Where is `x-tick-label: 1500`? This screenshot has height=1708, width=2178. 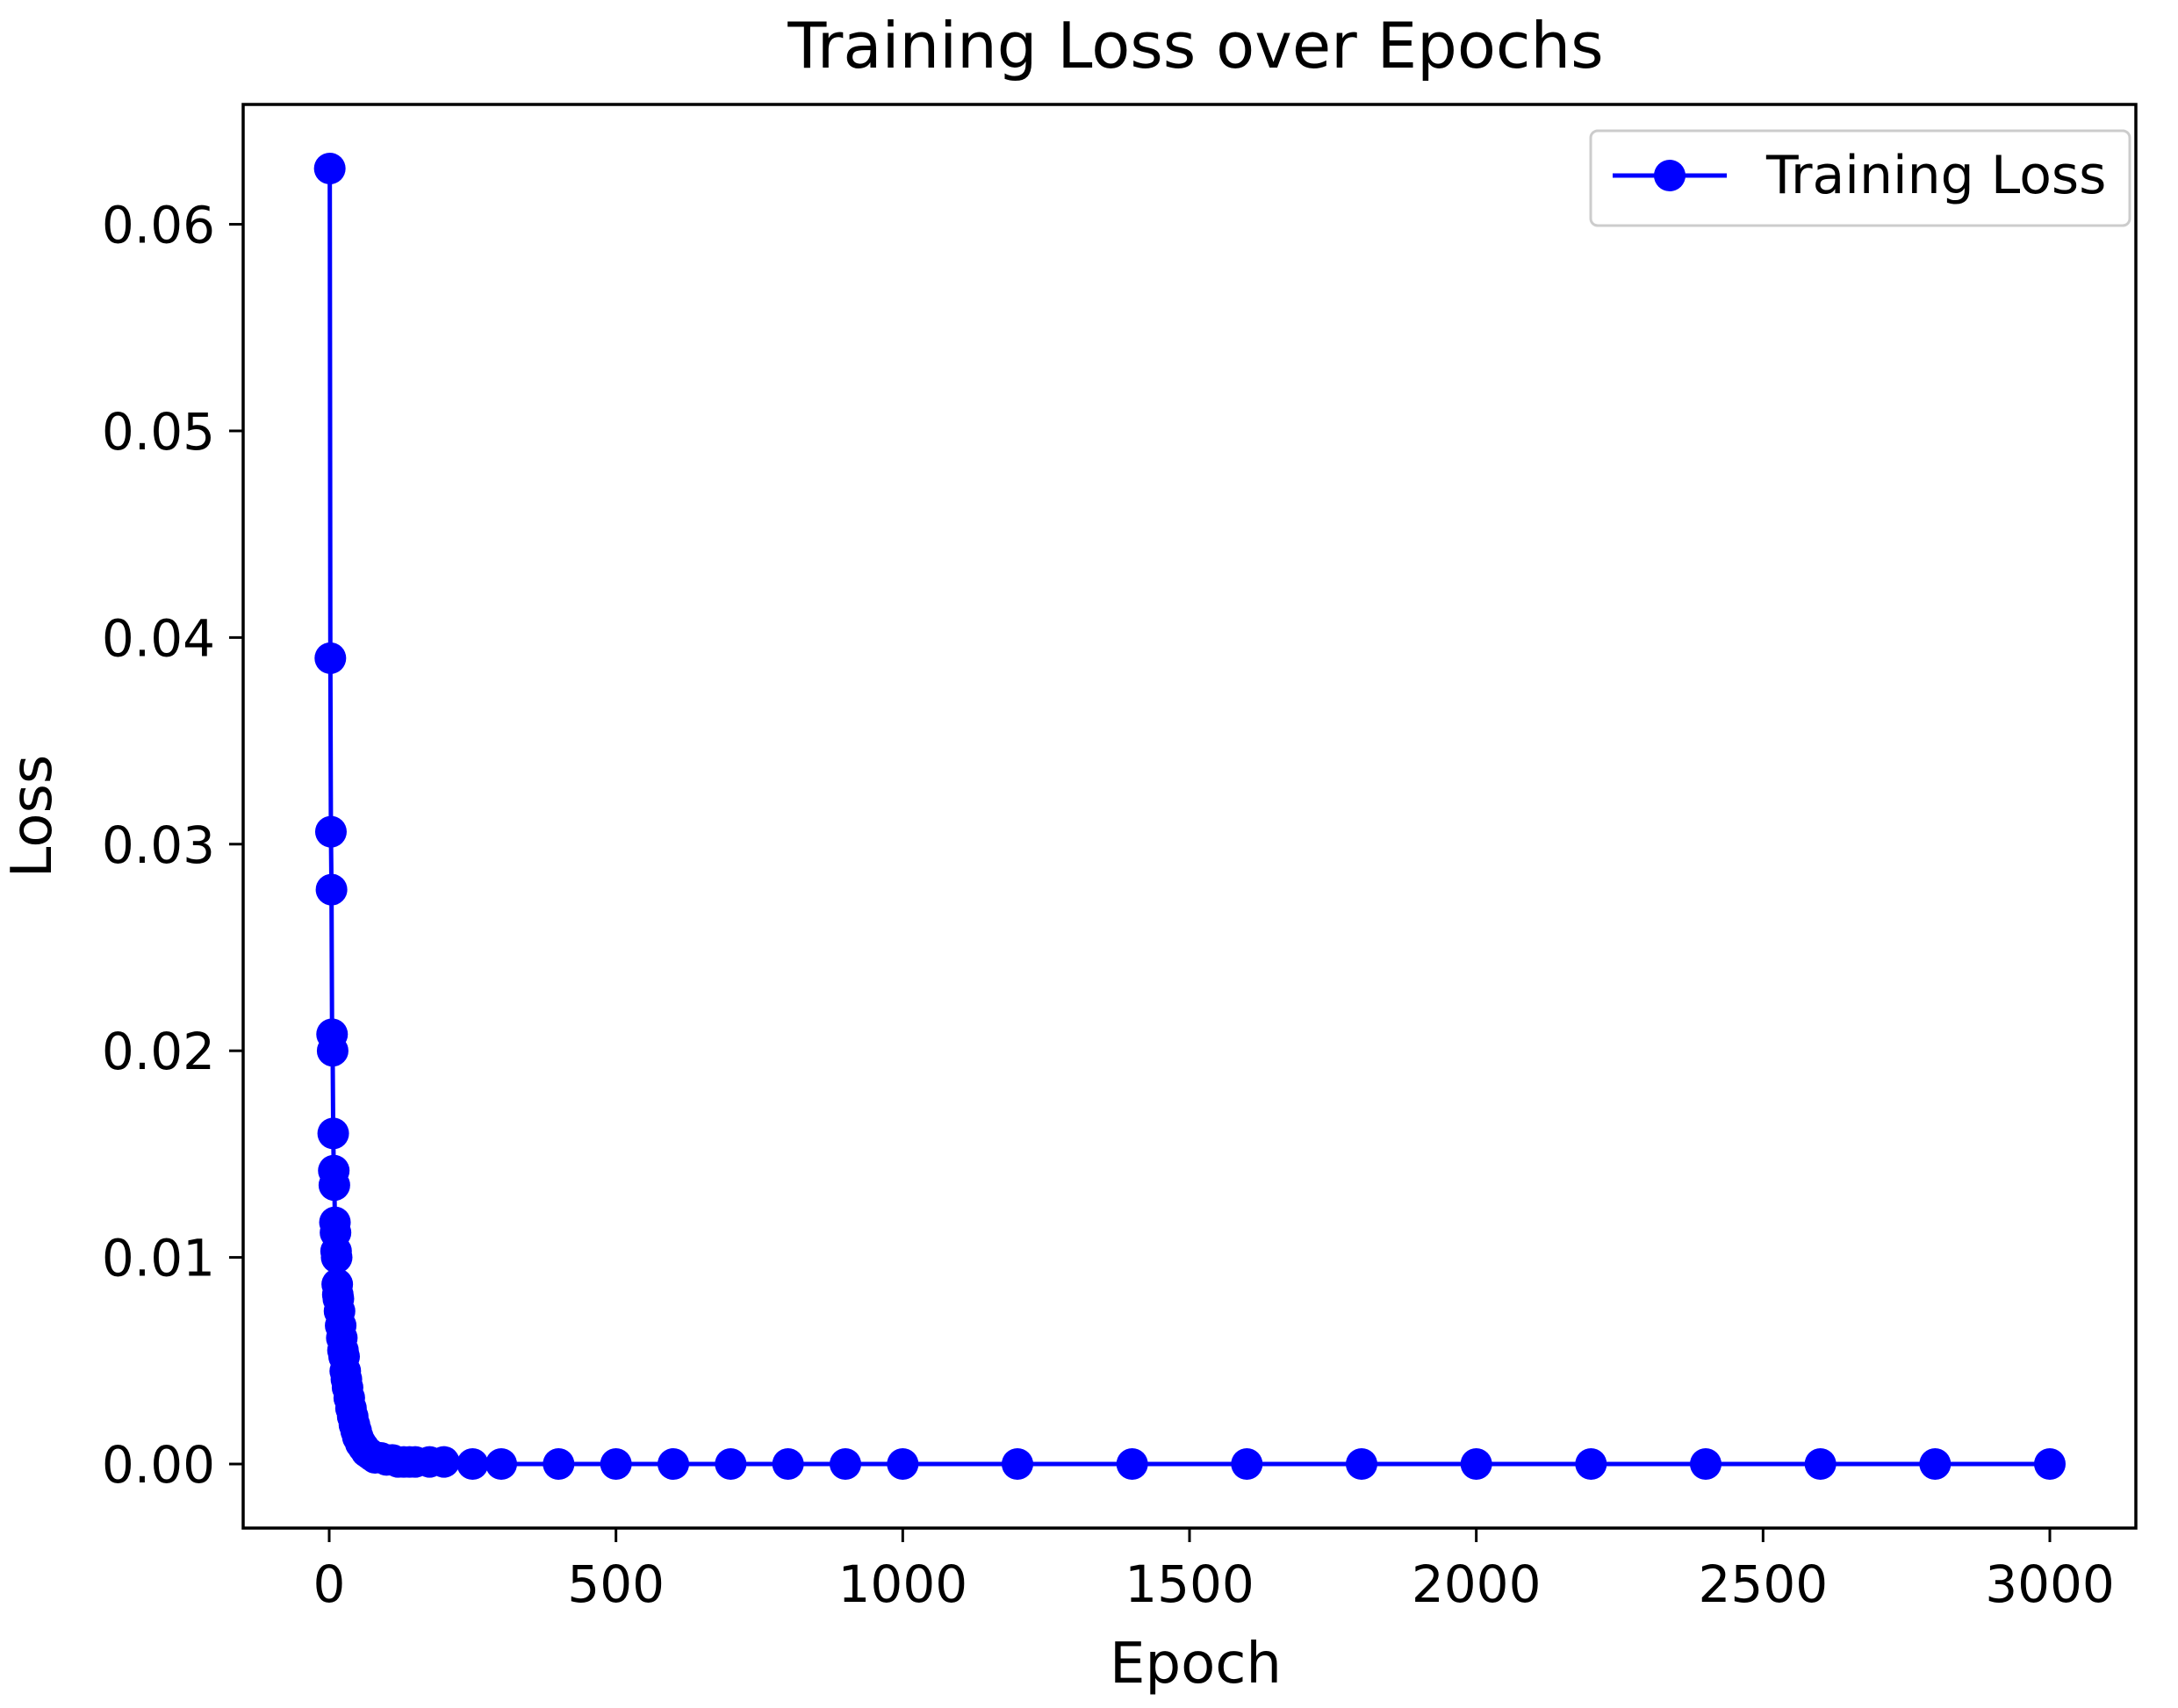
x-tick-label: 1500 is located at coordinates (1190, 1584).